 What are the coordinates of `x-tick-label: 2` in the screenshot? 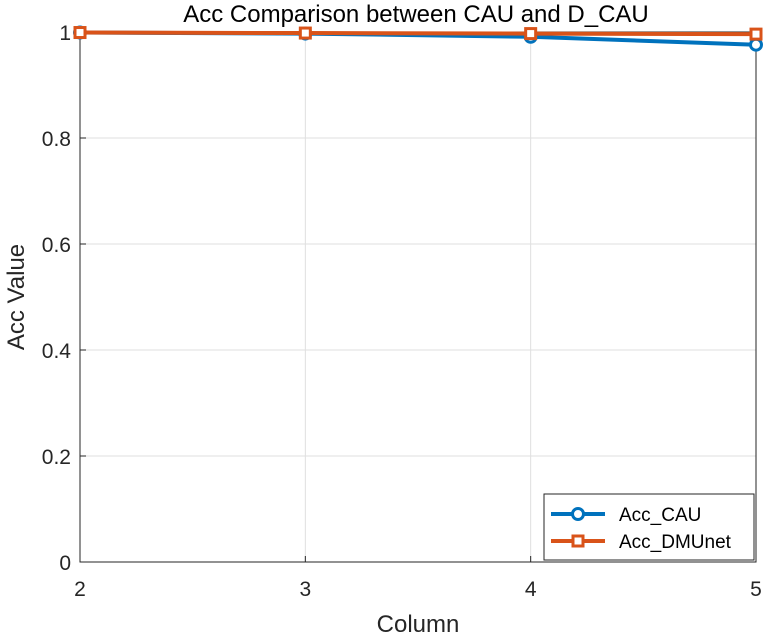 It's located at (80, 589).